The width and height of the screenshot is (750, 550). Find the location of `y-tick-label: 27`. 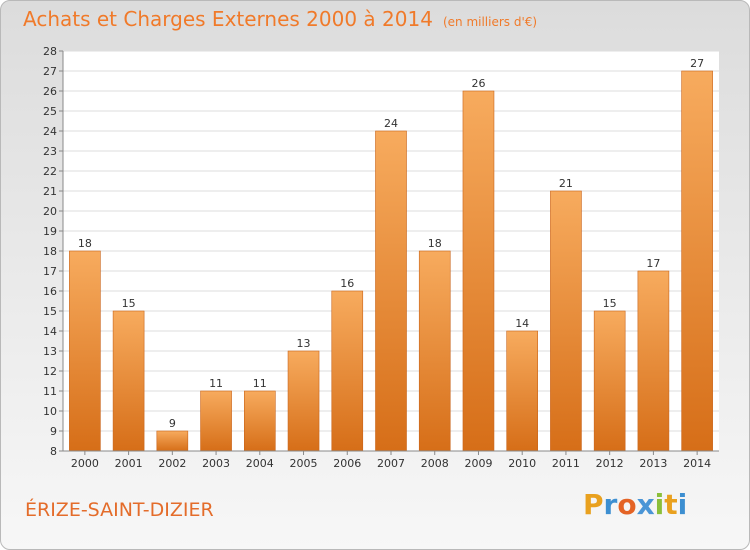

y-tick-label: 27 is located at coordinates (50, 71).